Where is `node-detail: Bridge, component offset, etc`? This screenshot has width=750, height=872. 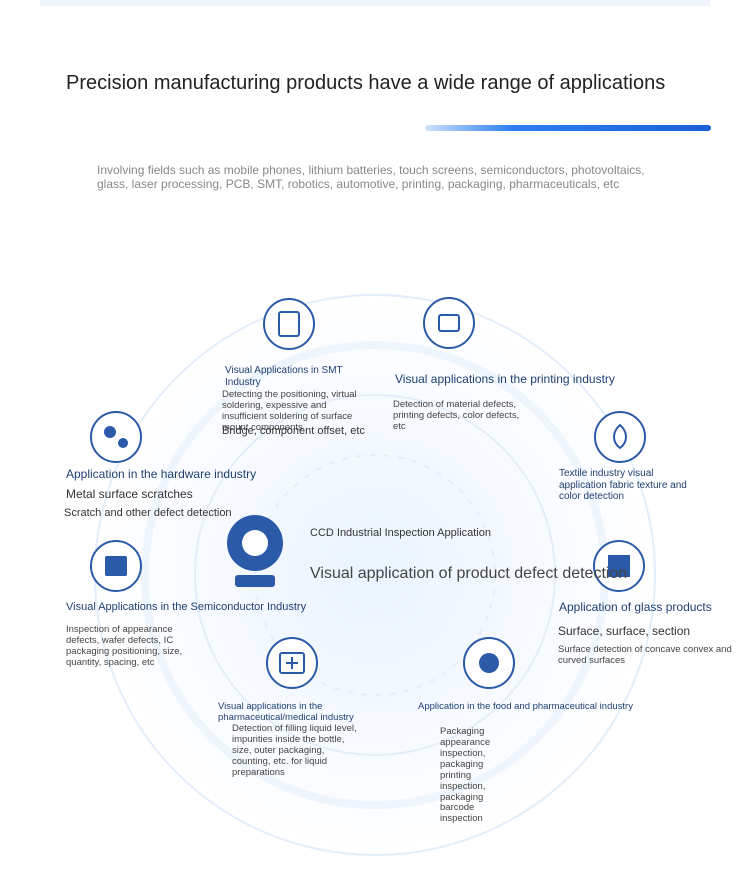
node-detail: Bridge, component offset, etc is located at coordinates (293, 431).